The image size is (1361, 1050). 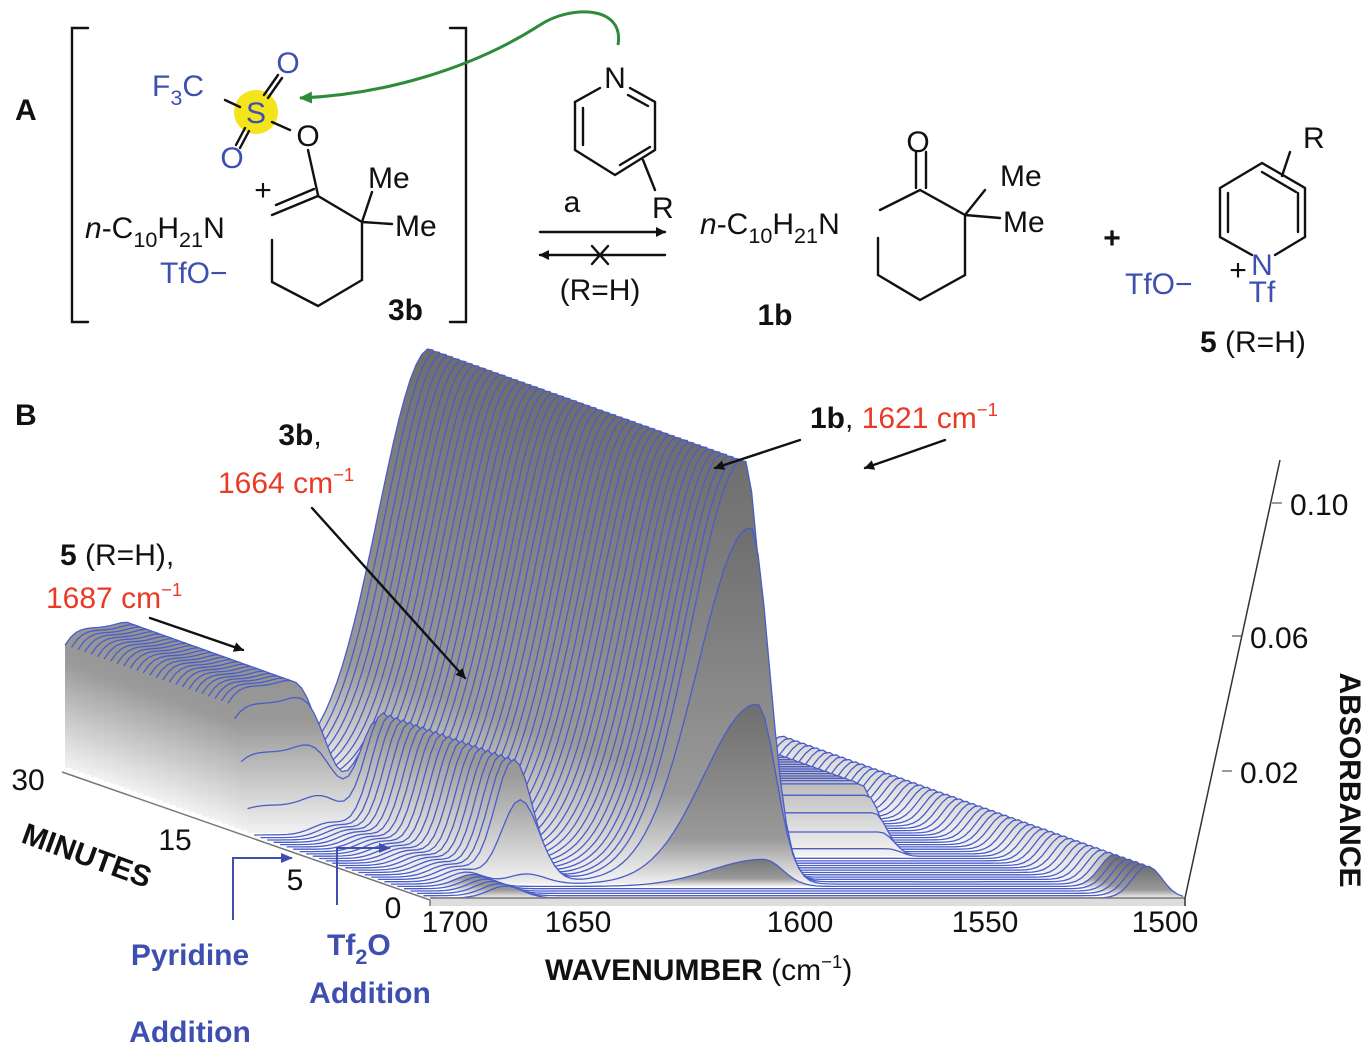 I want to click on wavenumber-tick-label: 1500, so click(x=1165, y=922).